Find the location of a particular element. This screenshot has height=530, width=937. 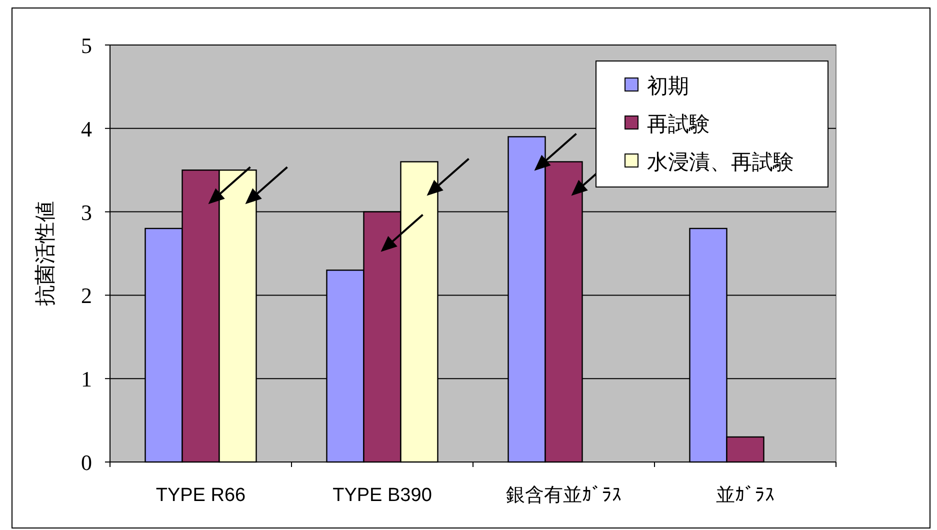

y-tick-label: 0 is located at coordinates (86, 462).